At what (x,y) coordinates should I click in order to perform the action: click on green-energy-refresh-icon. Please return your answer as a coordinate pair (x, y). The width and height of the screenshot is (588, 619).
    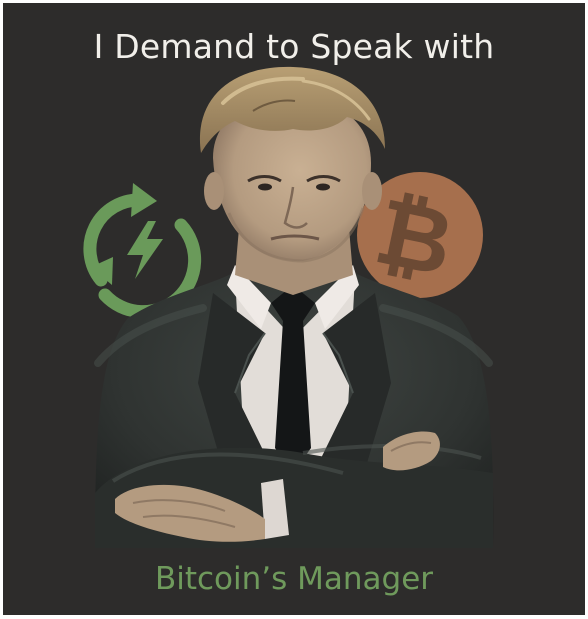
    Looking at the image, I should click on (142, 251).